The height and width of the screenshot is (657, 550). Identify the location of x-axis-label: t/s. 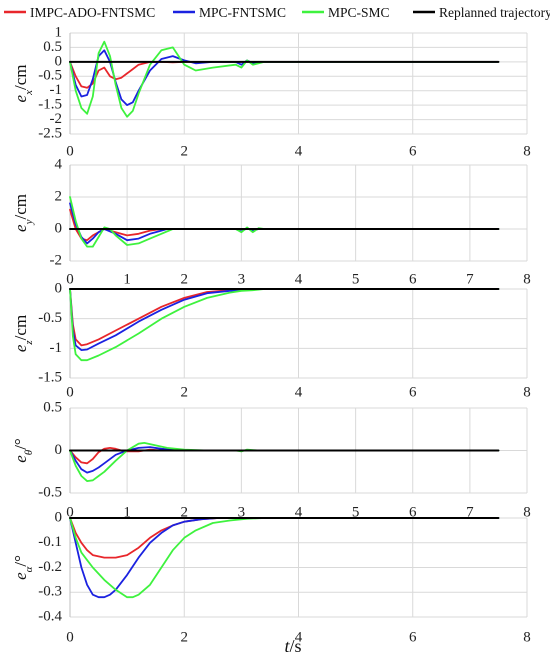
(292, 646).